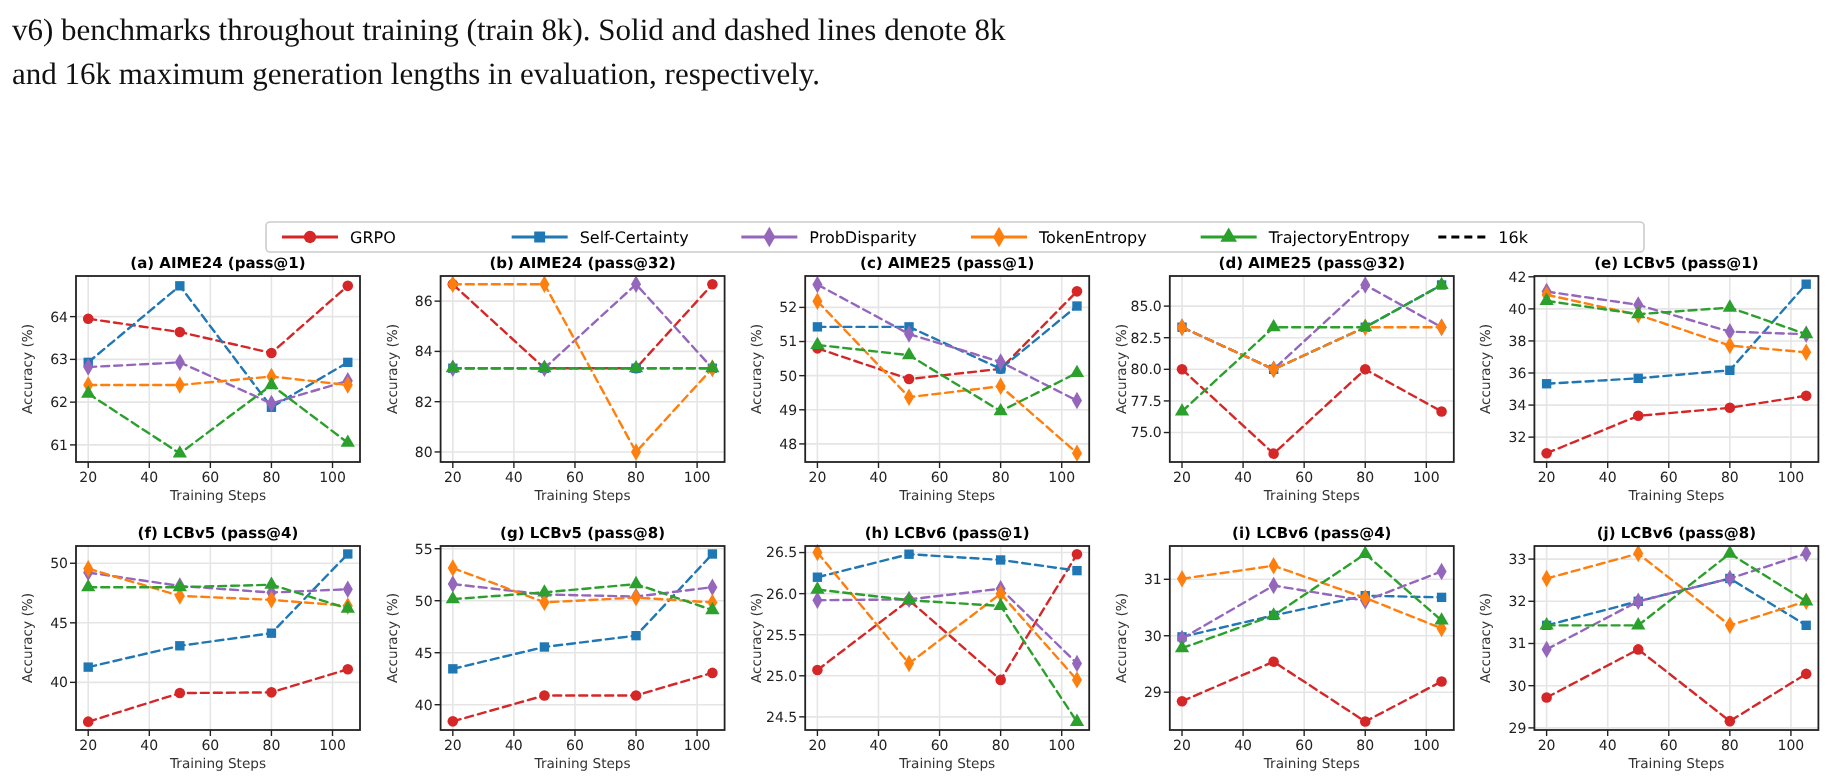 The height and width of the screenshot is (784, 1842). I want to click on legend-label: ProbDisparity, so click(863, 237).